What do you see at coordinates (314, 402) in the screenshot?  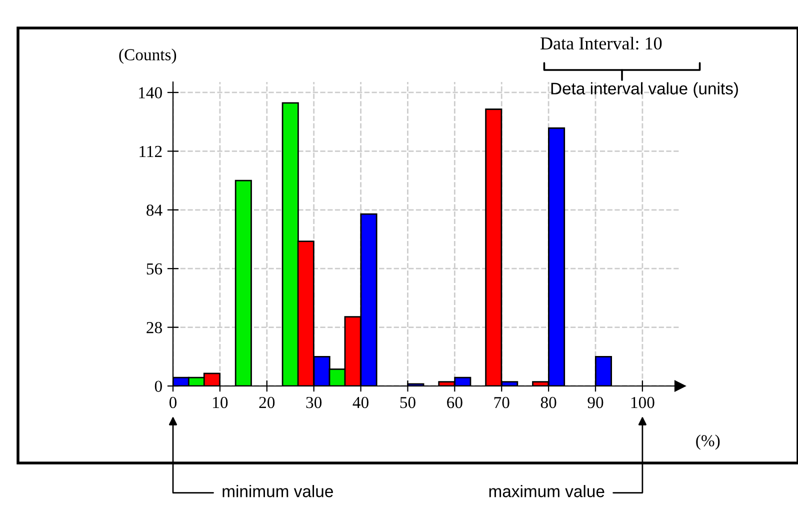 I see `x-tick-label: 30` at bounding box center [314, 402].